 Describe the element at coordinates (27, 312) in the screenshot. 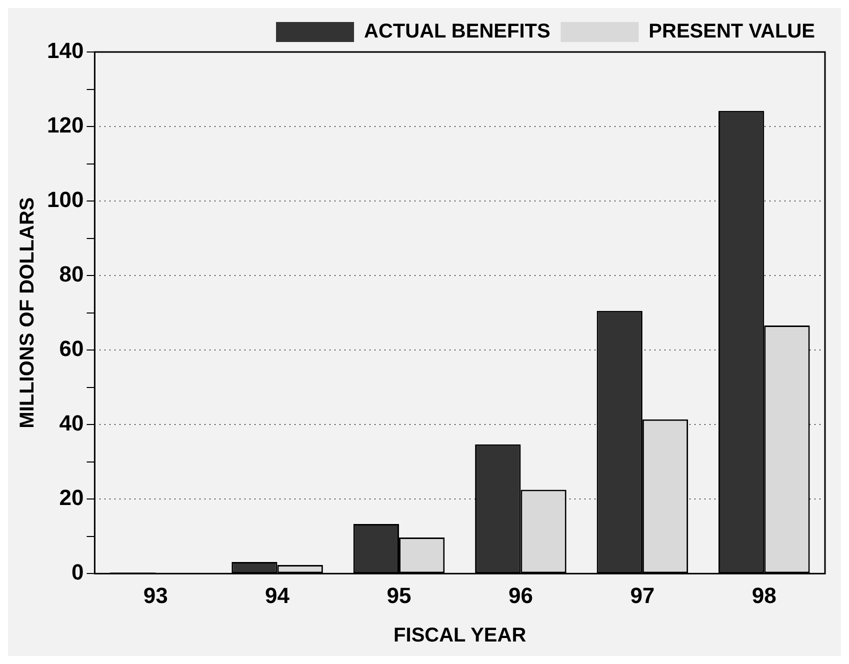

I see `y-axis-title: MILLIONS OF DOLLARS` at that location.